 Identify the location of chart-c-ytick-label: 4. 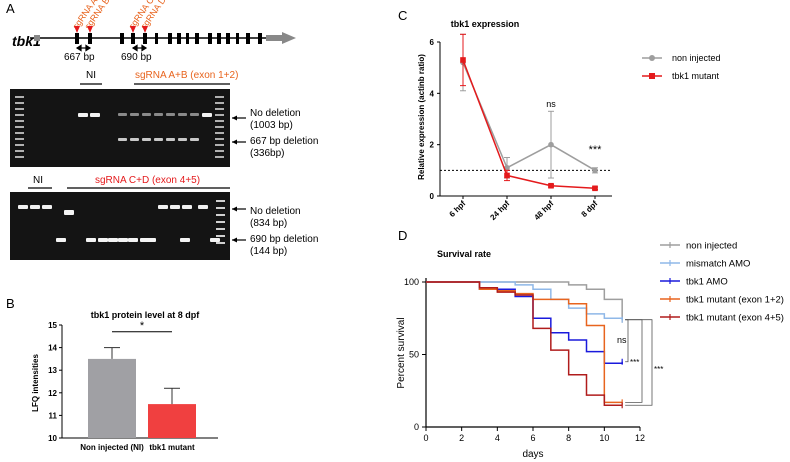
(432, 93).